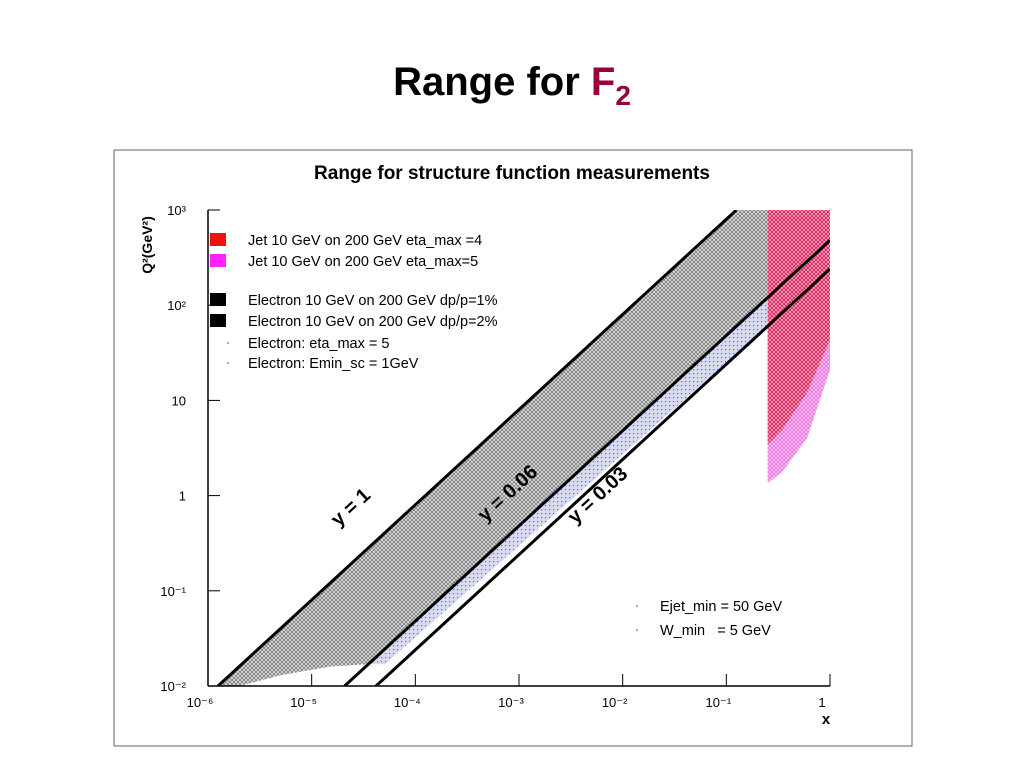  What do you see at coordinates (365, 241) in the screenshot?
I see `legend-label: Jet 10 GeV on 200 GeV eta_max =4` at bounding box center [365, 241].